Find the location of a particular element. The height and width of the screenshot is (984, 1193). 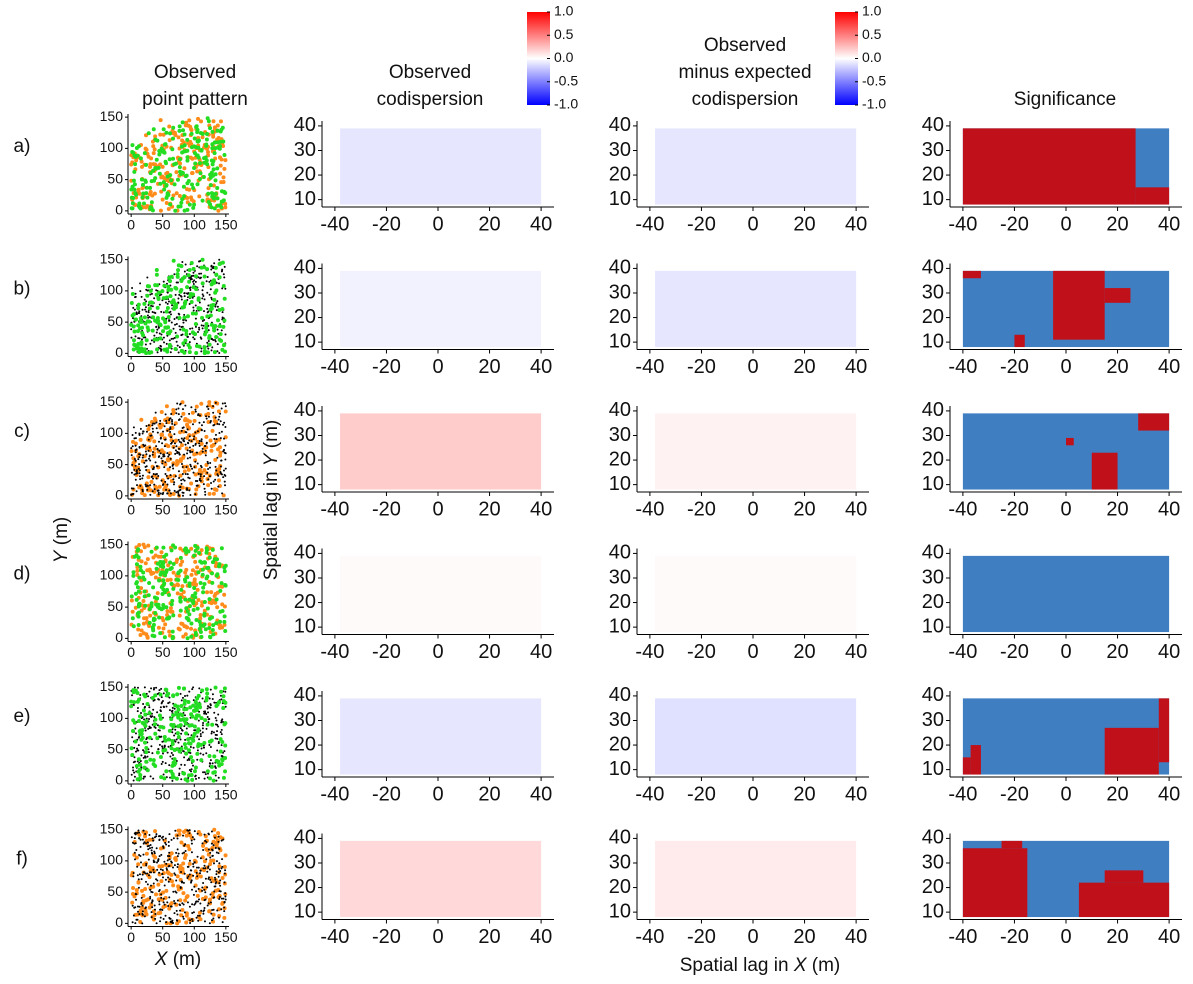

y-tick-label: 10 is located at coordinates (620, 769).